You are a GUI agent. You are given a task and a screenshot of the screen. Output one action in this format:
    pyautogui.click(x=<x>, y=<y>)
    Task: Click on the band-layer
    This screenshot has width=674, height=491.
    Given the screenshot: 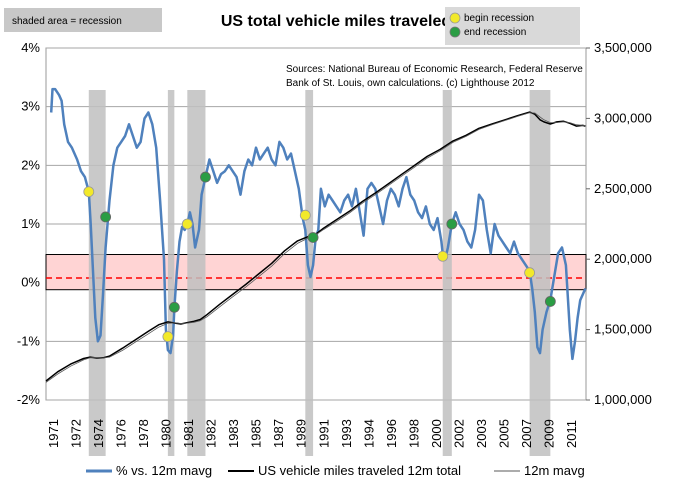 What is the action you would take?
    pyautogui.click(x=316, y=272)
    